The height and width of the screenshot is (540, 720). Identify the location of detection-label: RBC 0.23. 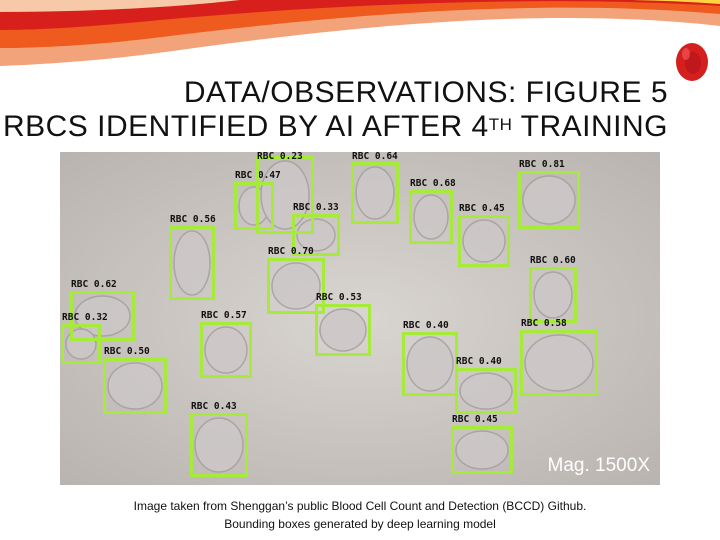
(280, 157).